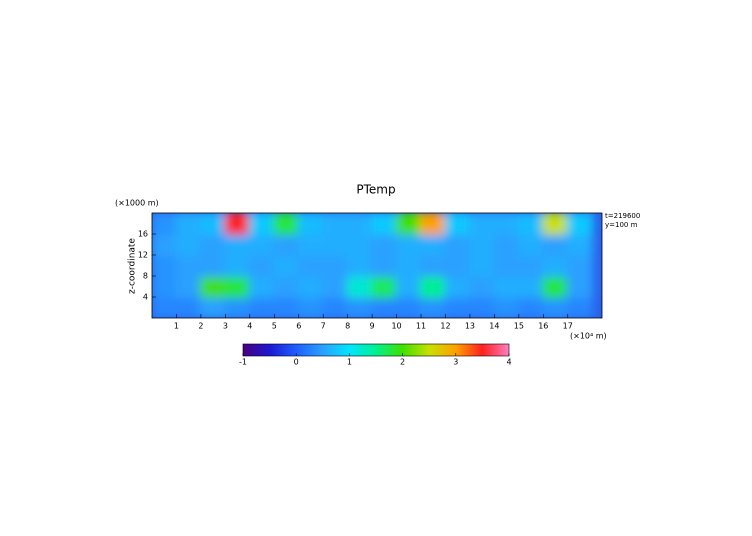  I want to click on y-tick-label: 8, so click(145, 276).